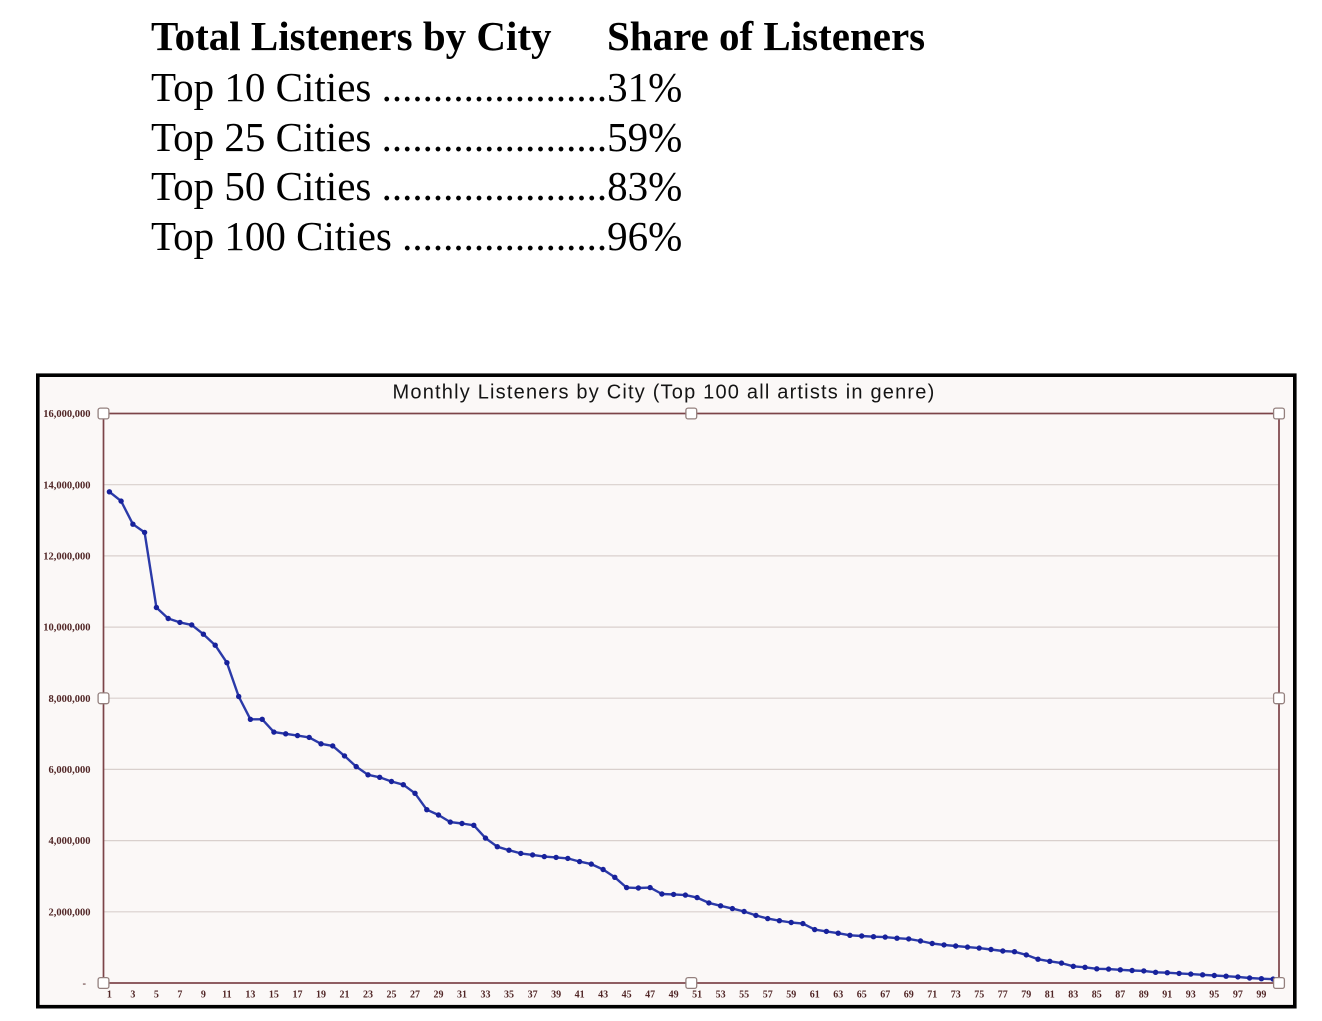  Describe the element at coordinates (838, 995) in the screenshot. I see `svg-text: 63` at that location.